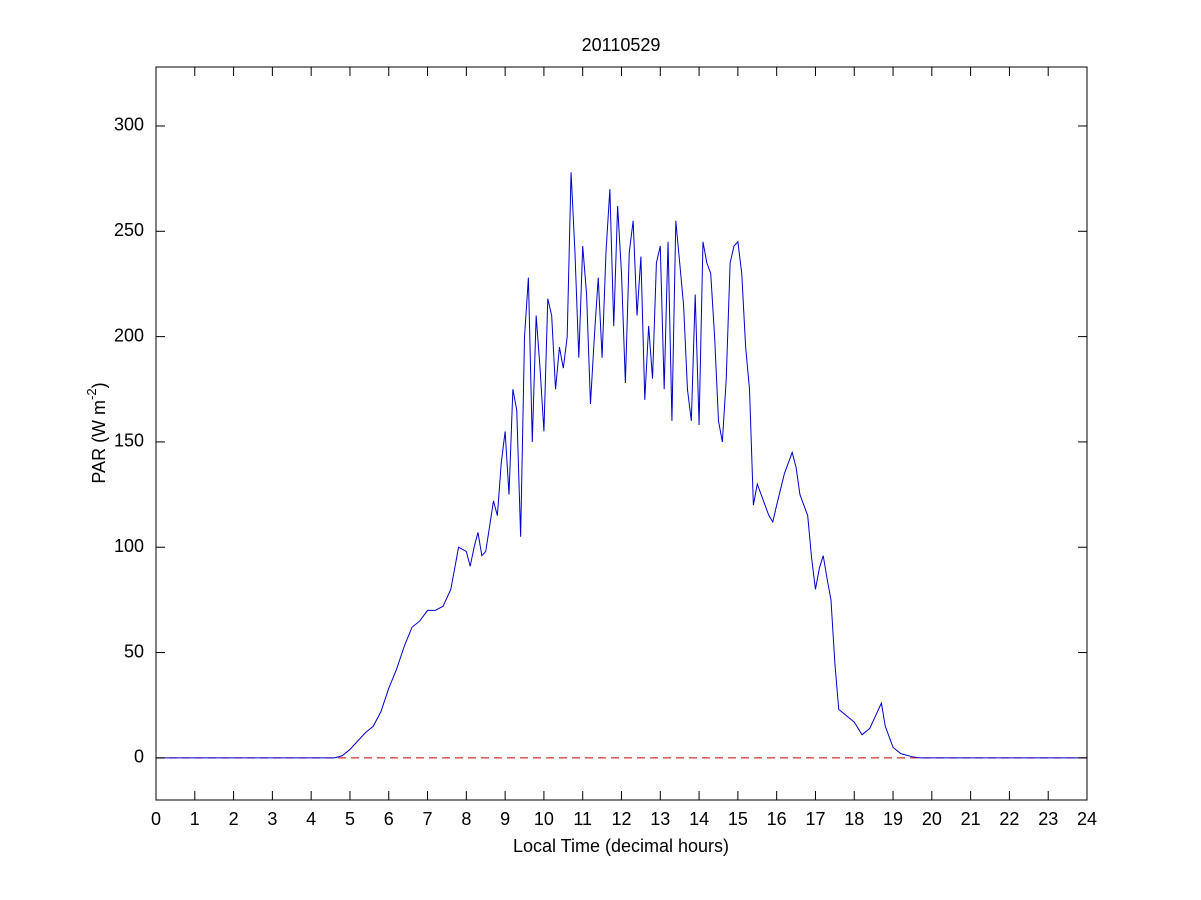 This screenshot has width=1201, height=900. What do you see at coordinates (582, 819) in the screenshot?
I see `x-tick-label: 11` at bounding box center [582, 819].